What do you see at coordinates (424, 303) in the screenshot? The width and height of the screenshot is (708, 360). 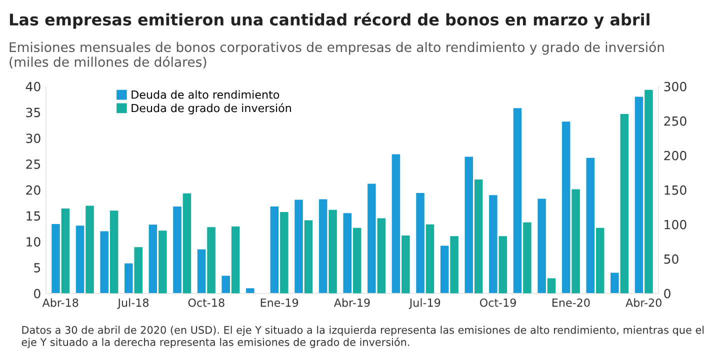 I see `x-tick-label: Jul-19` at bounding box center [424, 303].